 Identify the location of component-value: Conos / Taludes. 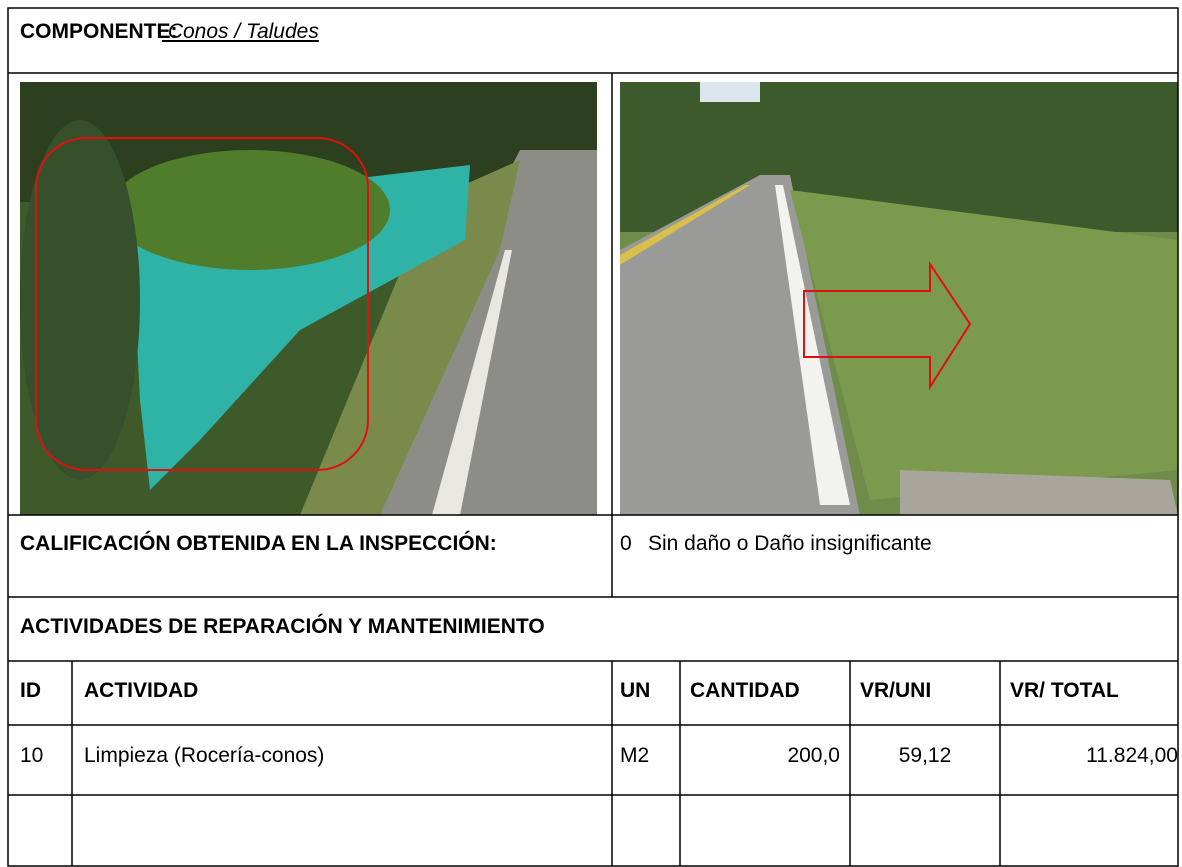
(240, 31).